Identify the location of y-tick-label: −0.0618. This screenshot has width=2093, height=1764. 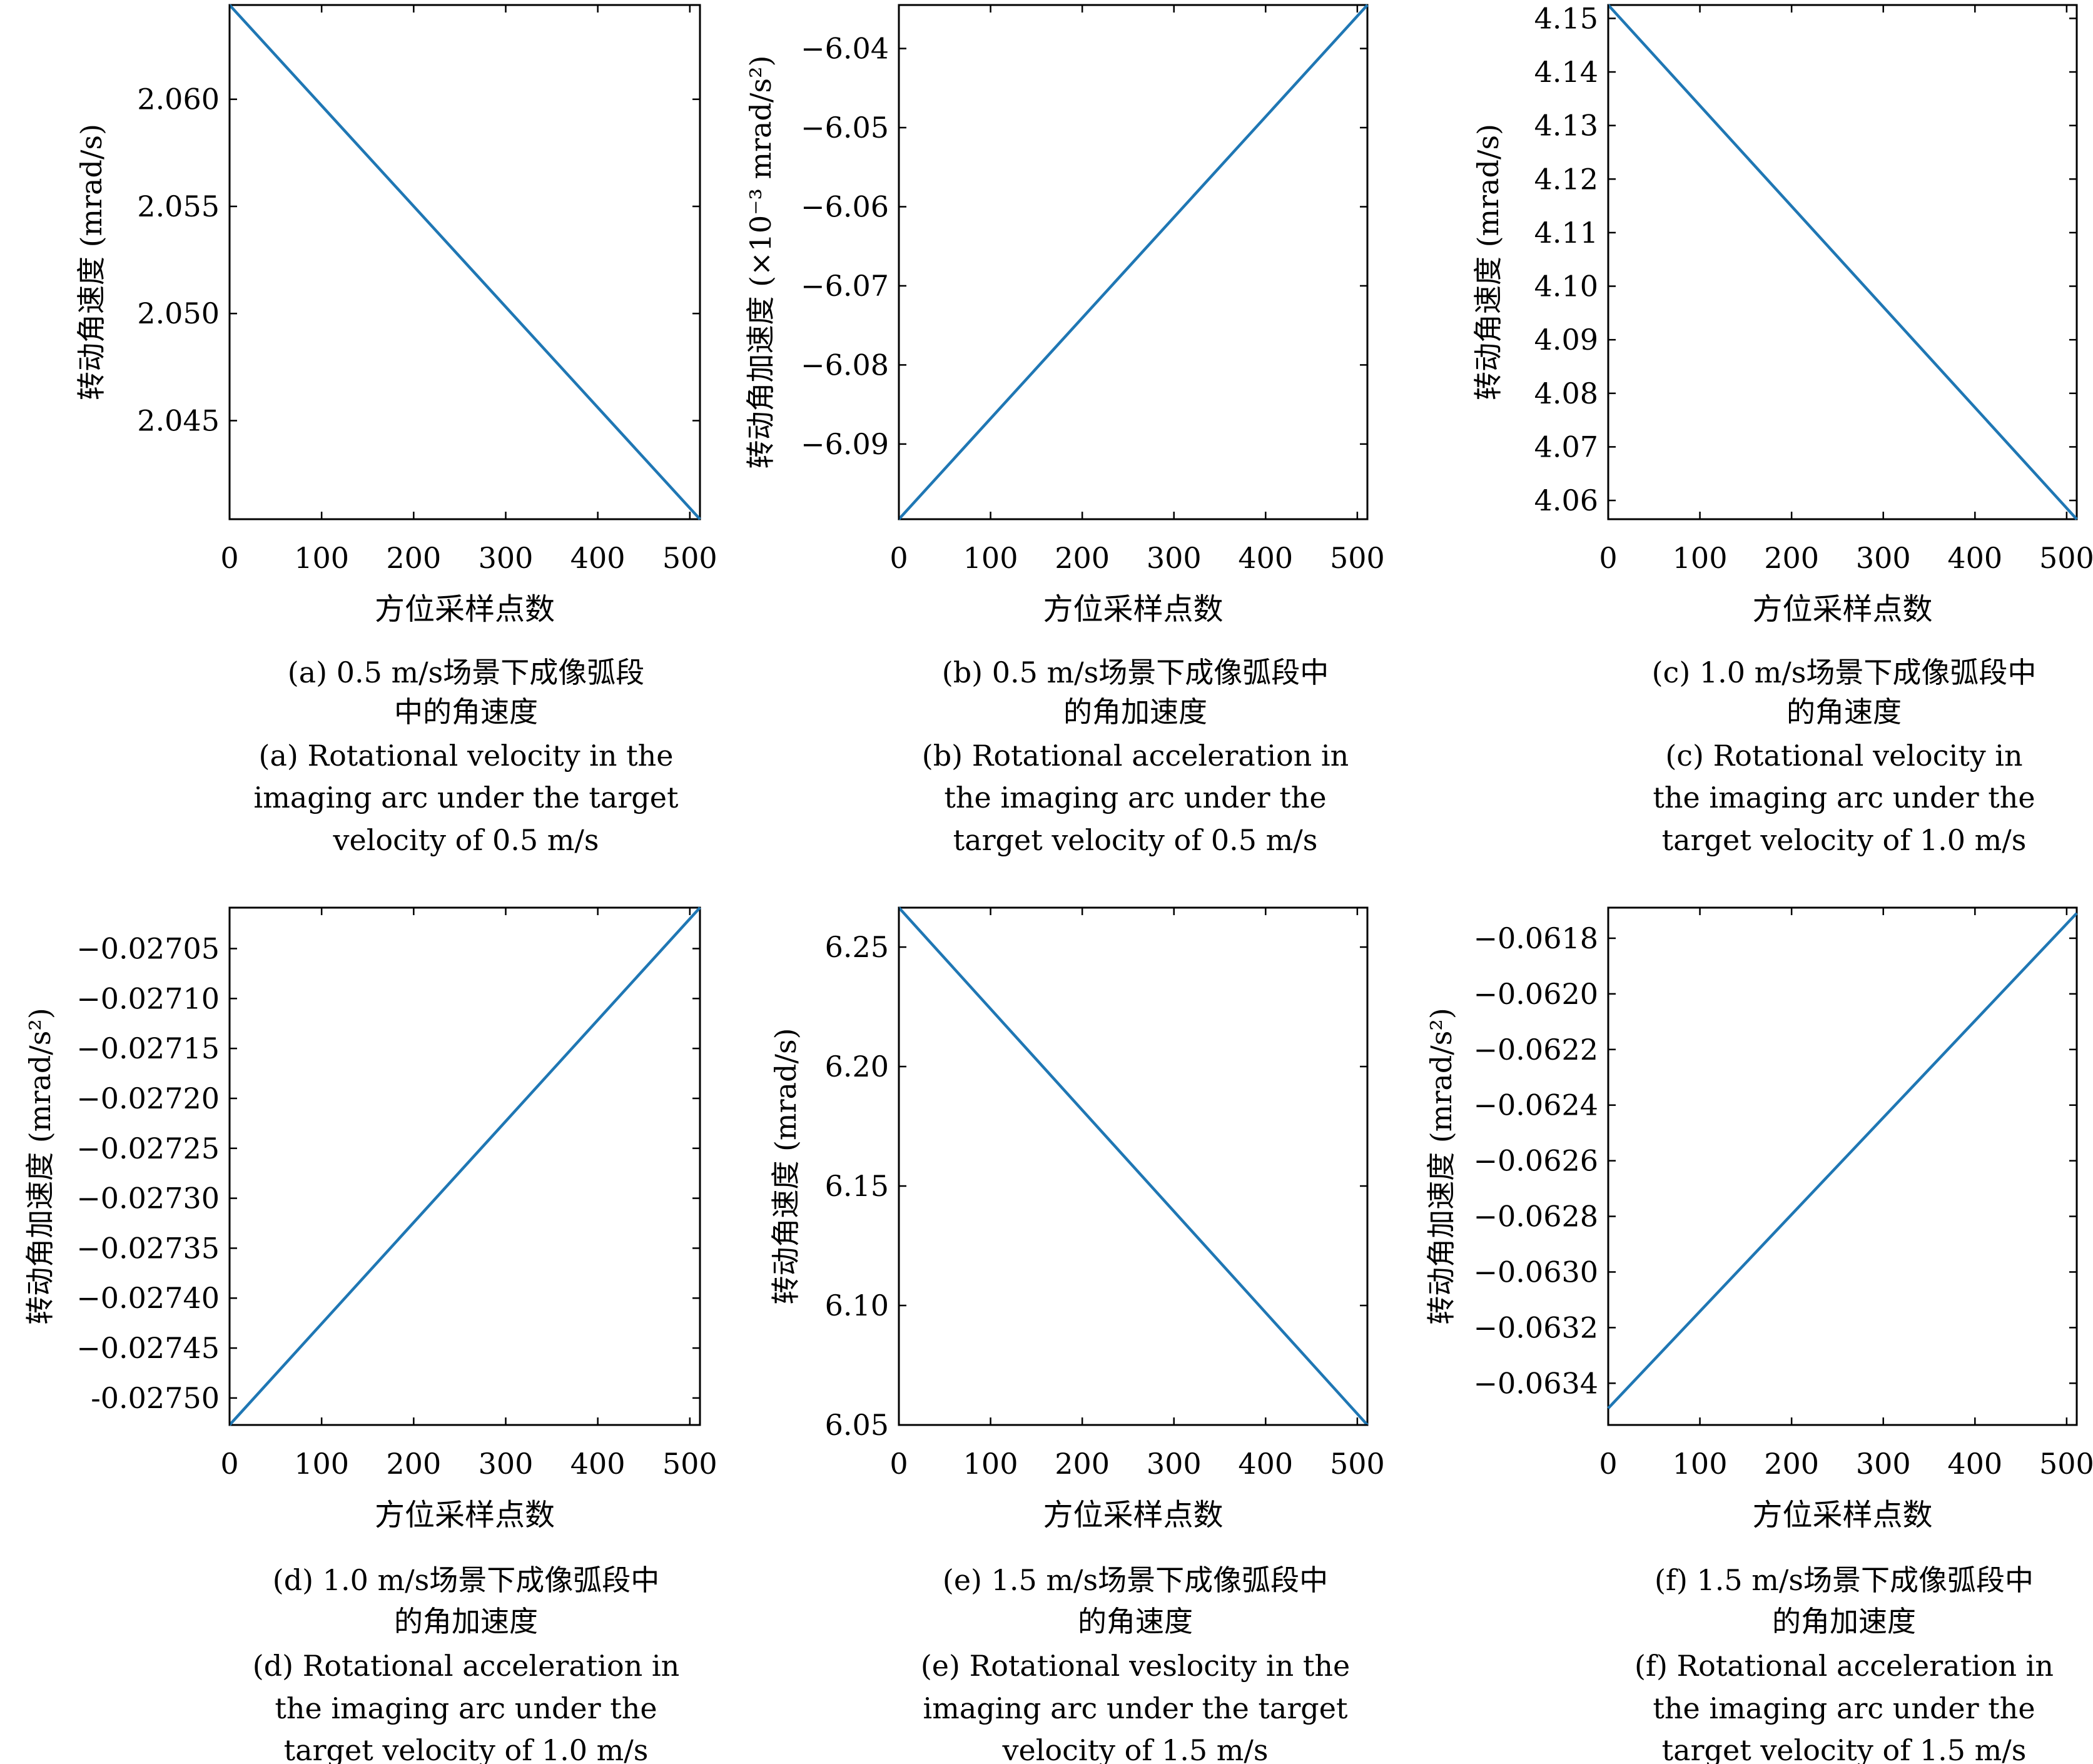
(1536, 938).